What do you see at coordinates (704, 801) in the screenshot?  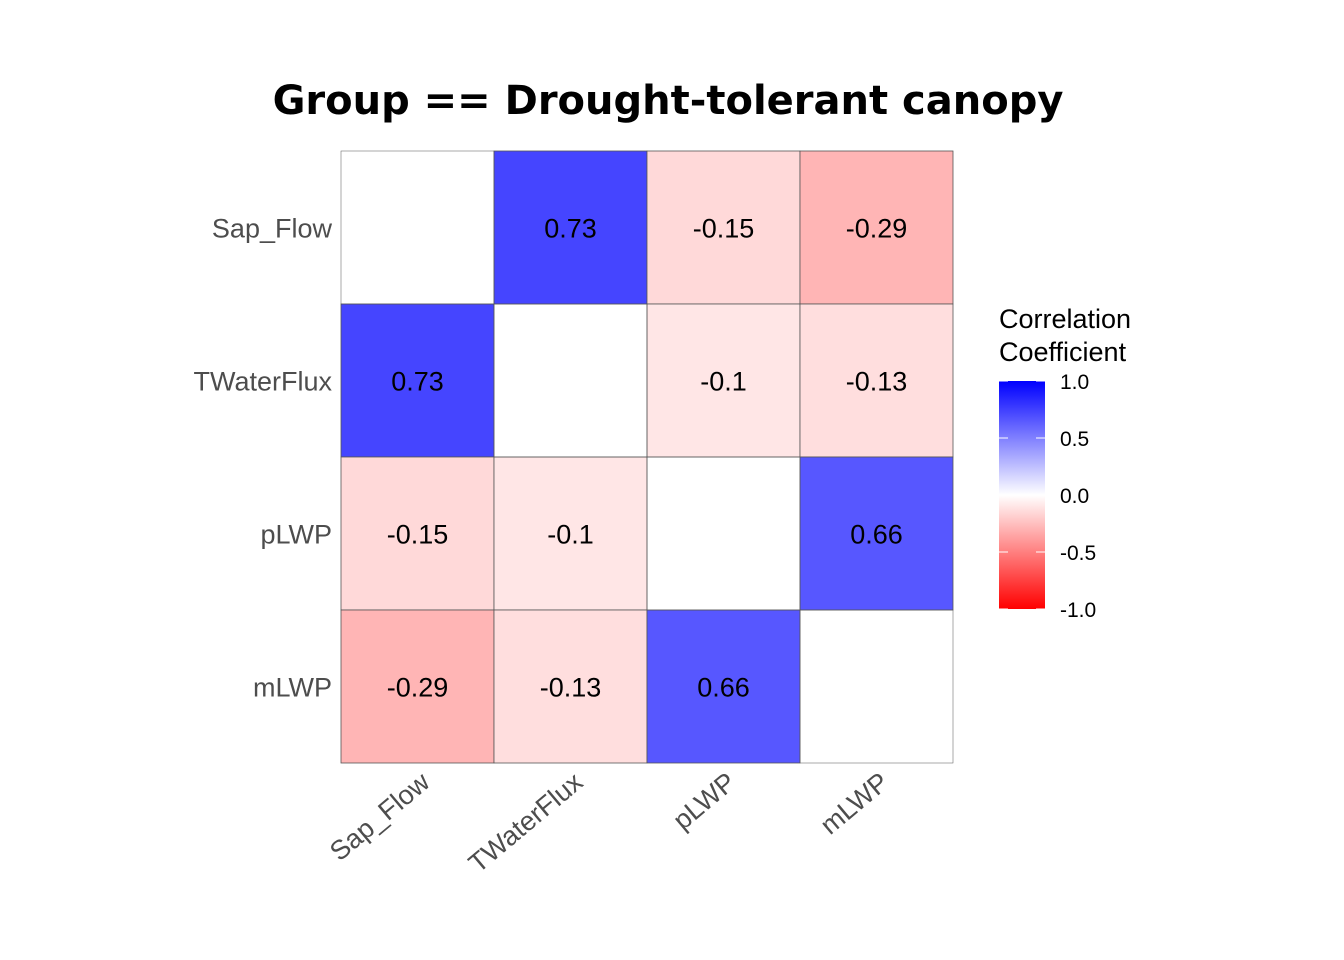 I see `x-tick-label: pLWP` at bounding box center [704, 801].